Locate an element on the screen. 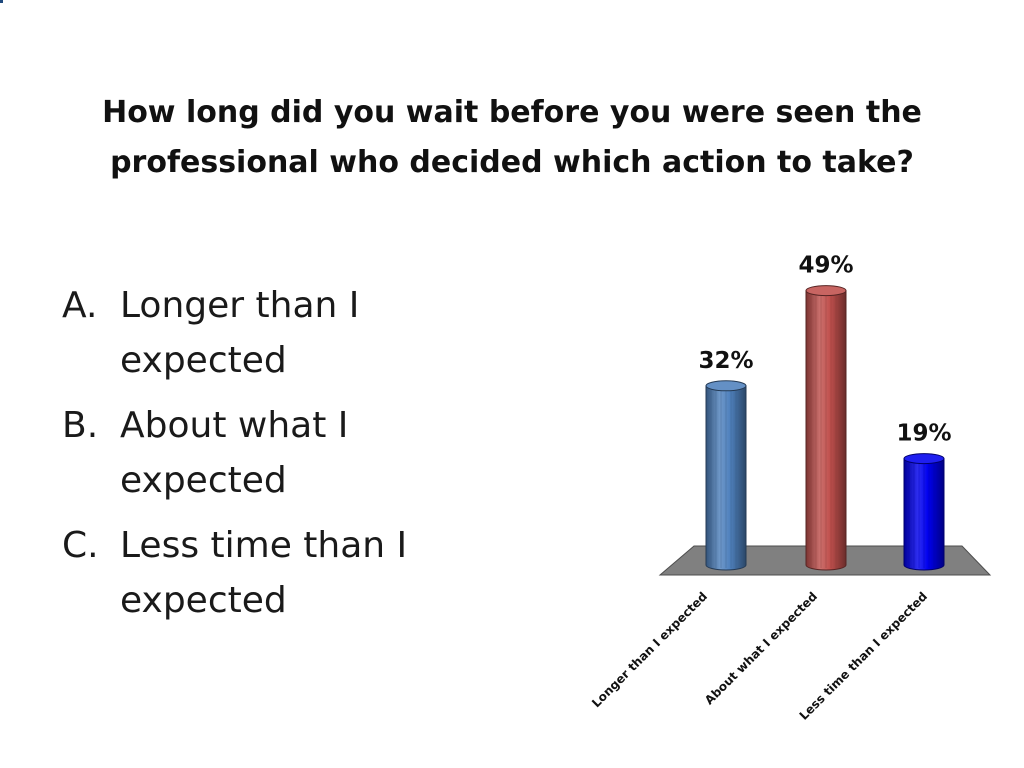 The width and height of the screenshot is (1024, 768). answer-option-b: B. About what I expected is located at coordinates (272, 453).